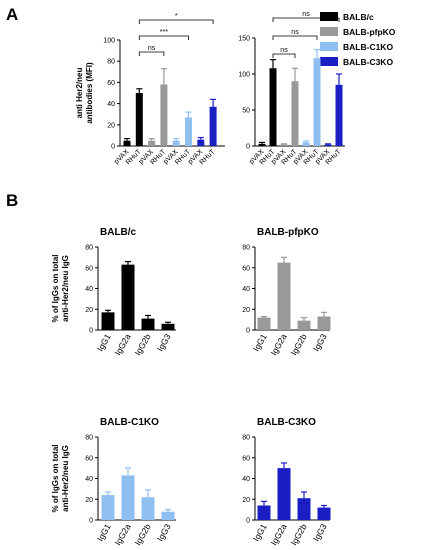 The image size is (440, 550). Describe the element at coordinates (176, 16) in the screenshot. I see `significance-label: *` at that location.